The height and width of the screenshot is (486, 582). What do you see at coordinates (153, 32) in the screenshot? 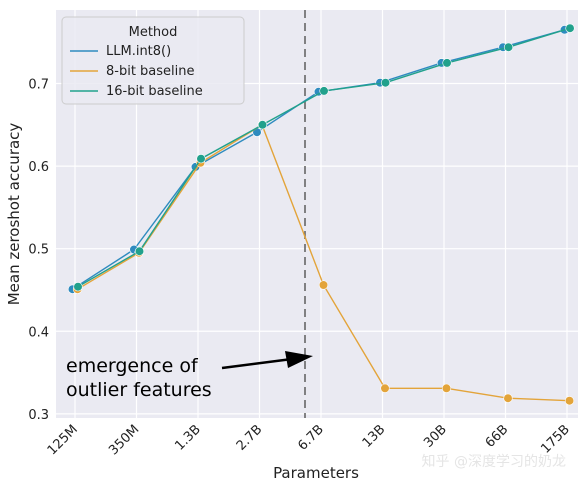
I see `legend-title: Method` at bounding box center [153, 32].